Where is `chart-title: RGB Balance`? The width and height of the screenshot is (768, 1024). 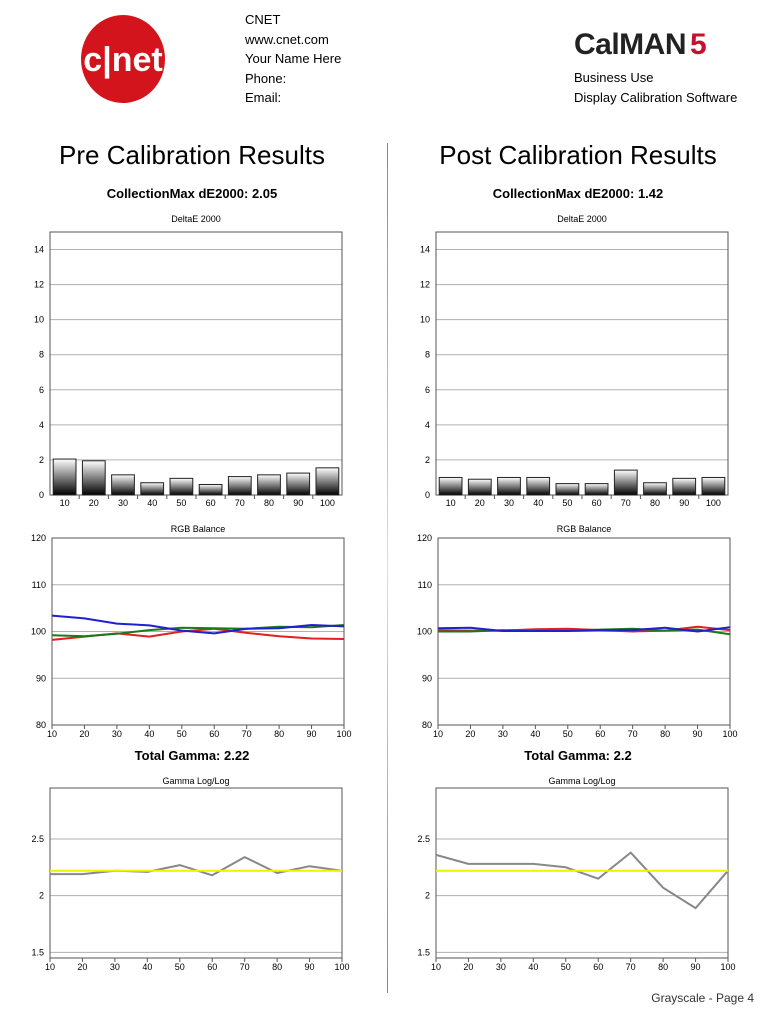
chart-title: RGB Balance is located at coordinates (198, 529).